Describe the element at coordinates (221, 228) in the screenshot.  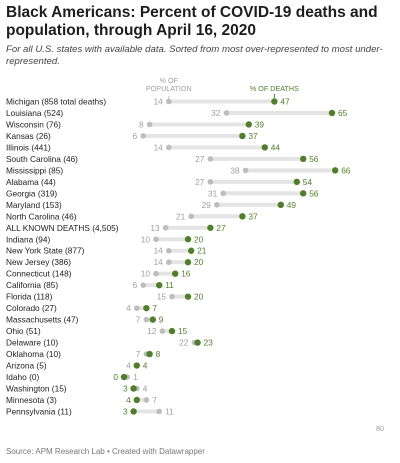
I see `deaths-value-label: 27` at that location.